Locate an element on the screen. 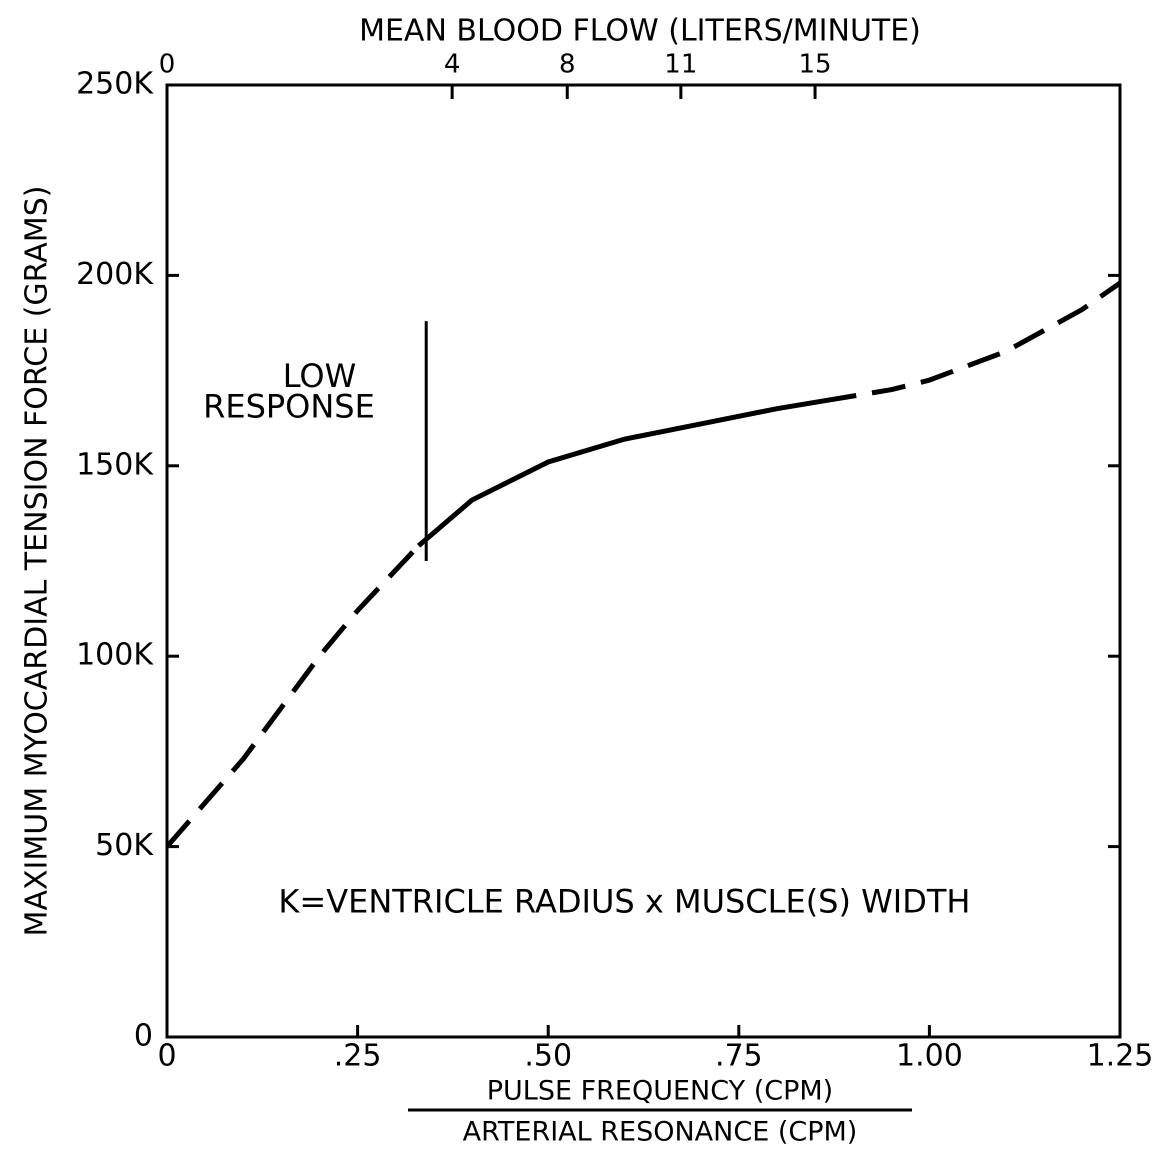 Image resolution: width=1157 pixels, height=1149 pixels. y-tick-label: 100K is located at coordinates (115, 655).